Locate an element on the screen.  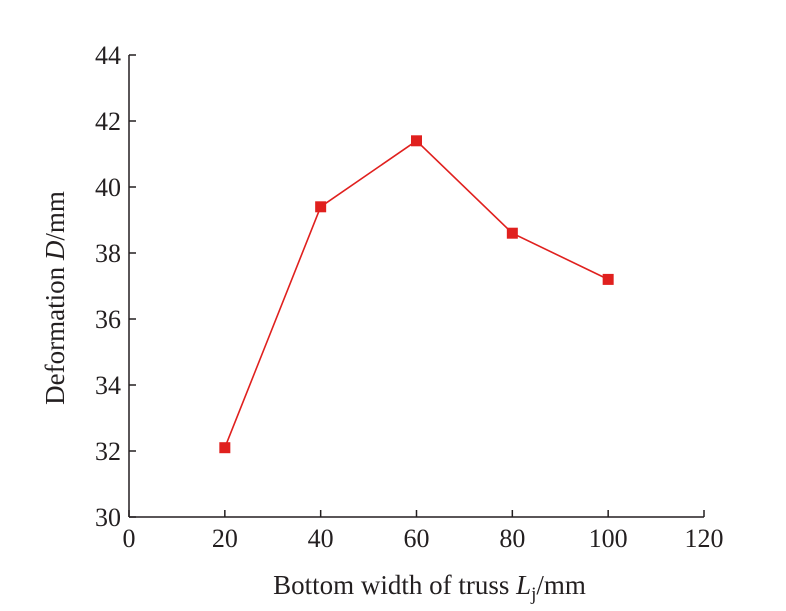
y-tick-label: 30 is located at coordinates (108, 517).